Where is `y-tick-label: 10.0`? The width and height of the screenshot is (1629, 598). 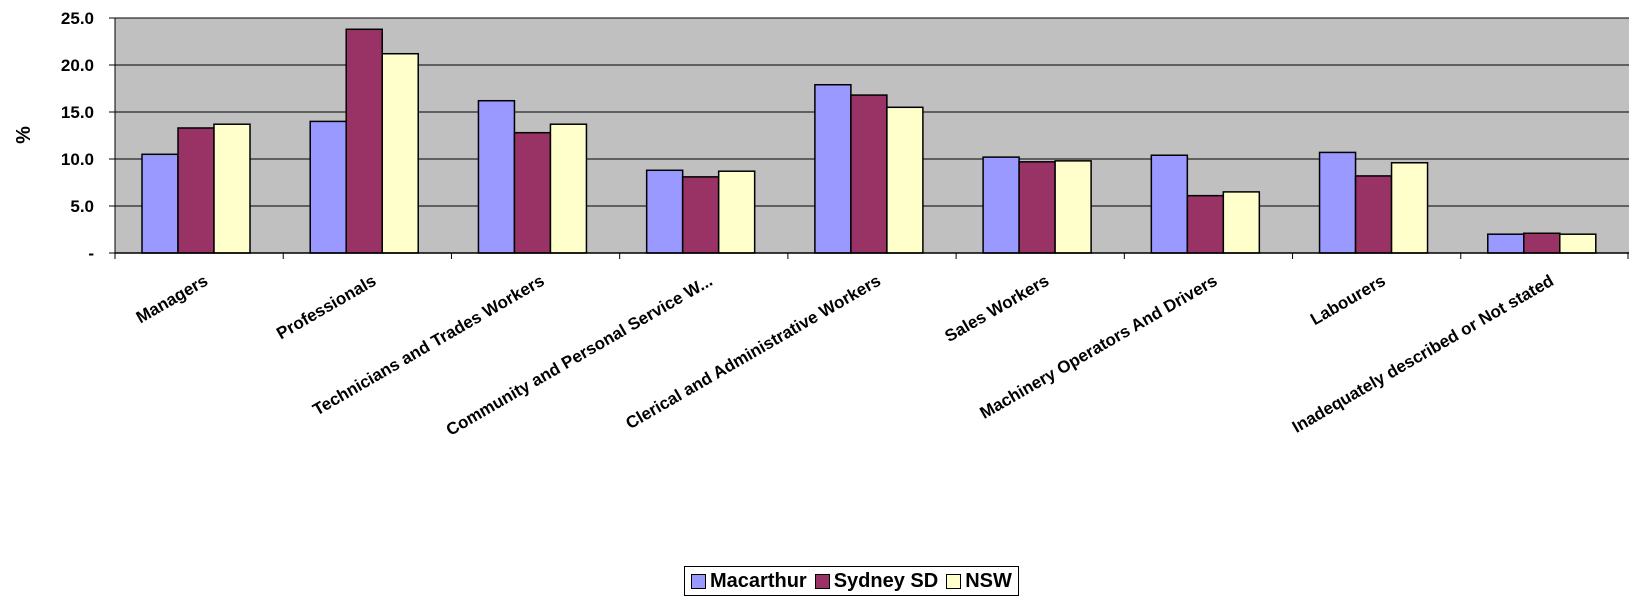
y-tick-label: 10.0 is located at coordinates (77, 159).